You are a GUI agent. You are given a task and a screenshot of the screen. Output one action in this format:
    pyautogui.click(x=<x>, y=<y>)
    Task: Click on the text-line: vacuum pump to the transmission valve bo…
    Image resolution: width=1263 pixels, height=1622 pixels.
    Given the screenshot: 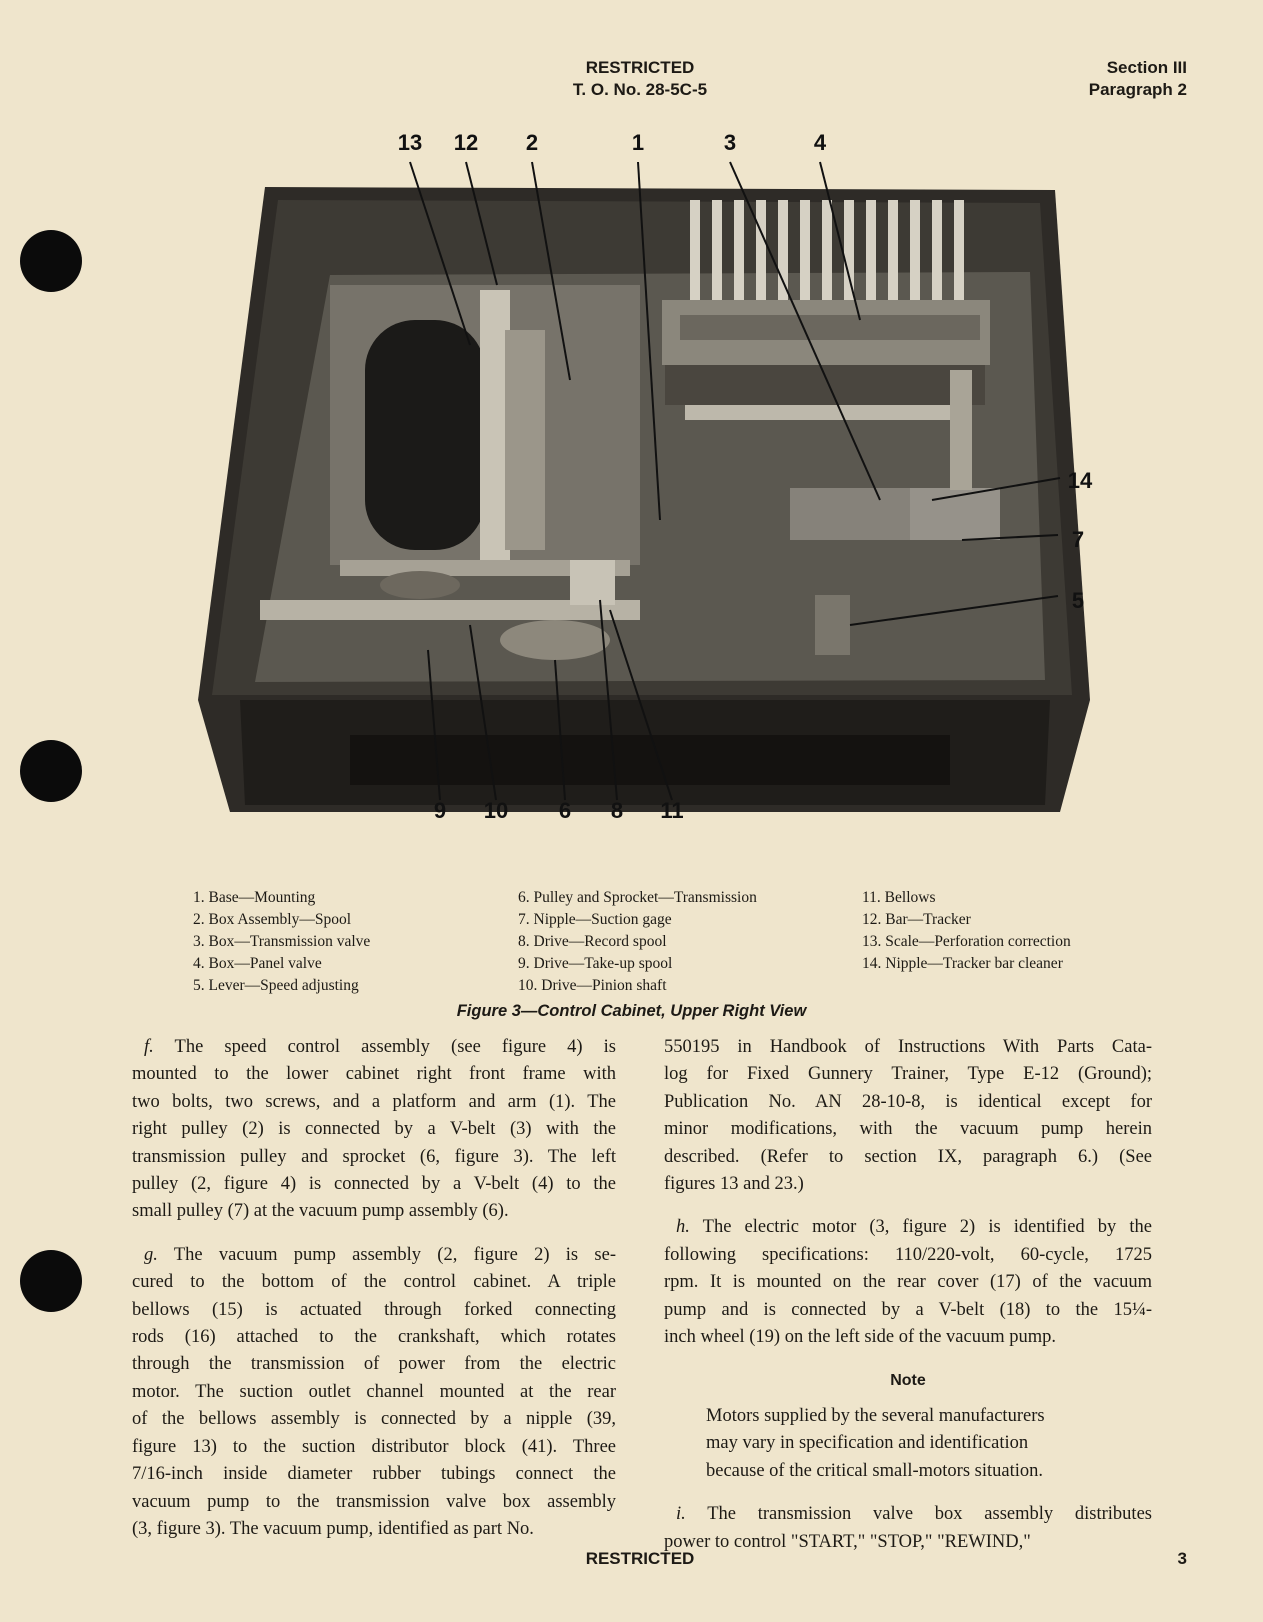 What is the action you would take?
    pyautogui.click(x=374, y=1501)
    